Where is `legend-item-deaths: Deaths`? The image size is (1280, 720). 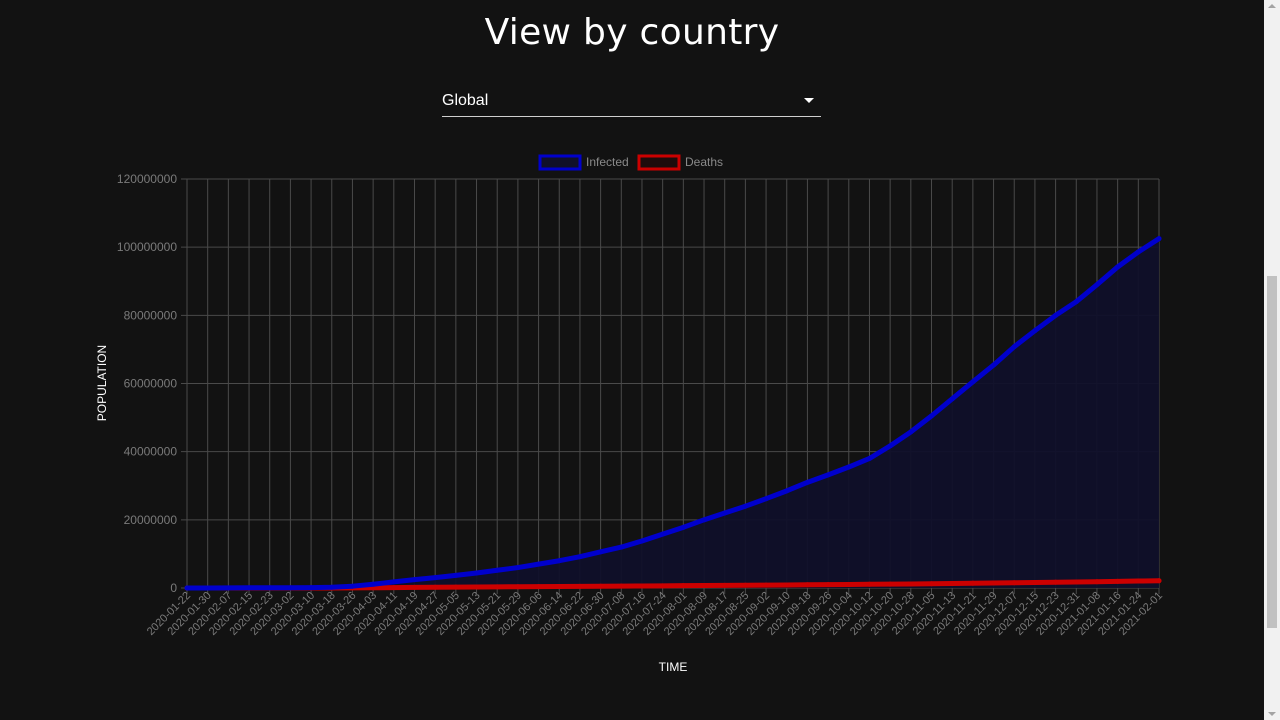 legend-item-deaths: Deaths is located at coordinates (680, 162).